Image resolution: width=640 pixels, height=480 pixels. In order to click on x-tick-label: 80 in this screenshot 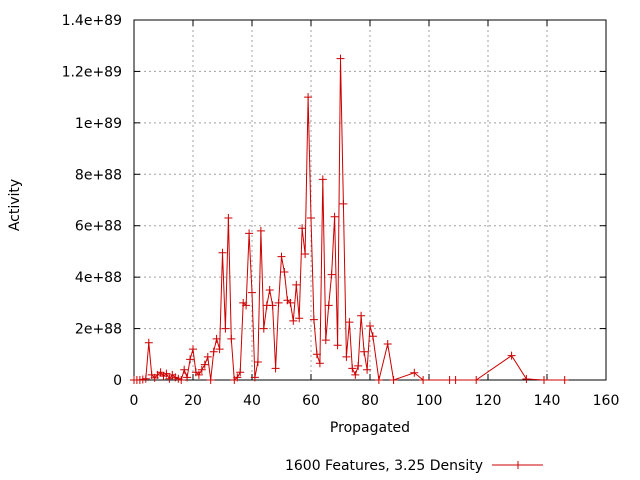, I will do `click(370, 401)`.